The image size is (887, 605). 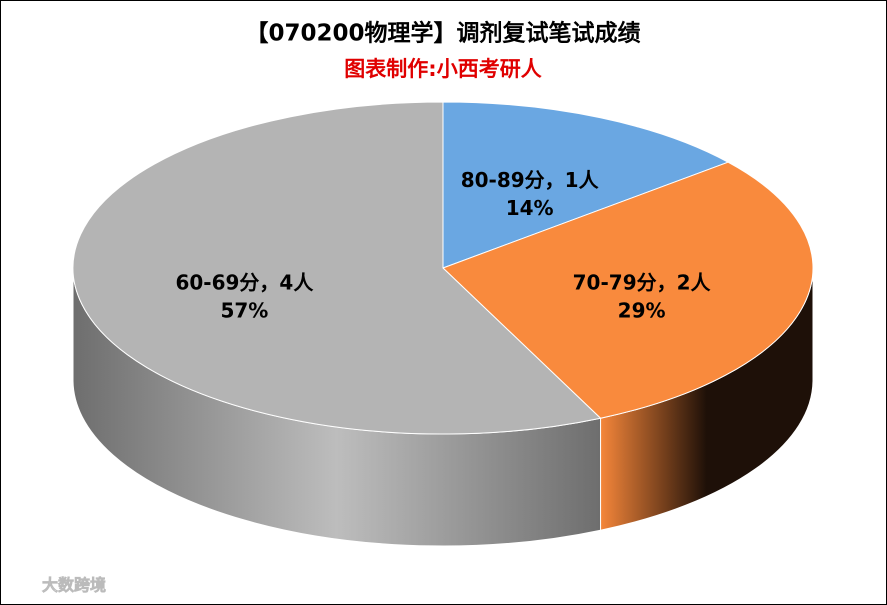 I want to click on slice-value-label: 14%, so click(x=530, y=208).